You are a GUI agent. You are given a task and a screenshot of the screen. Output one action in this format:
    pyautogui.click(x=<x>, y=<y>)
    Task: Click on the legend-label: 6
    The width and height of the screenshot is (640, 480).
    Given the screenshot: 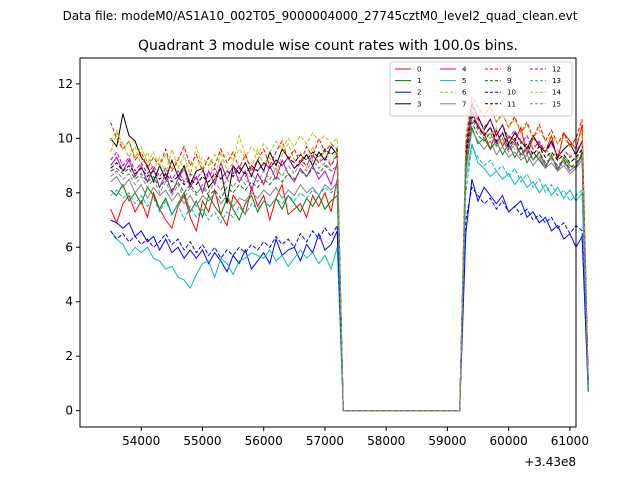 What is the action you would take?
    pyautogui.click(x=464, y=93)
    